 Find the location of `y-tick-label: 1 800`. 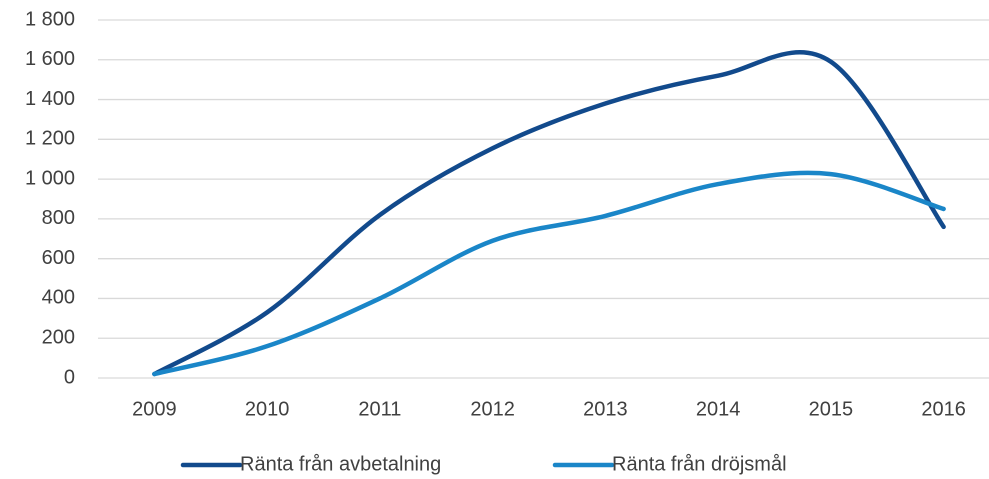

y-tick-label: 1 800 is located at coordinates (50, 19).